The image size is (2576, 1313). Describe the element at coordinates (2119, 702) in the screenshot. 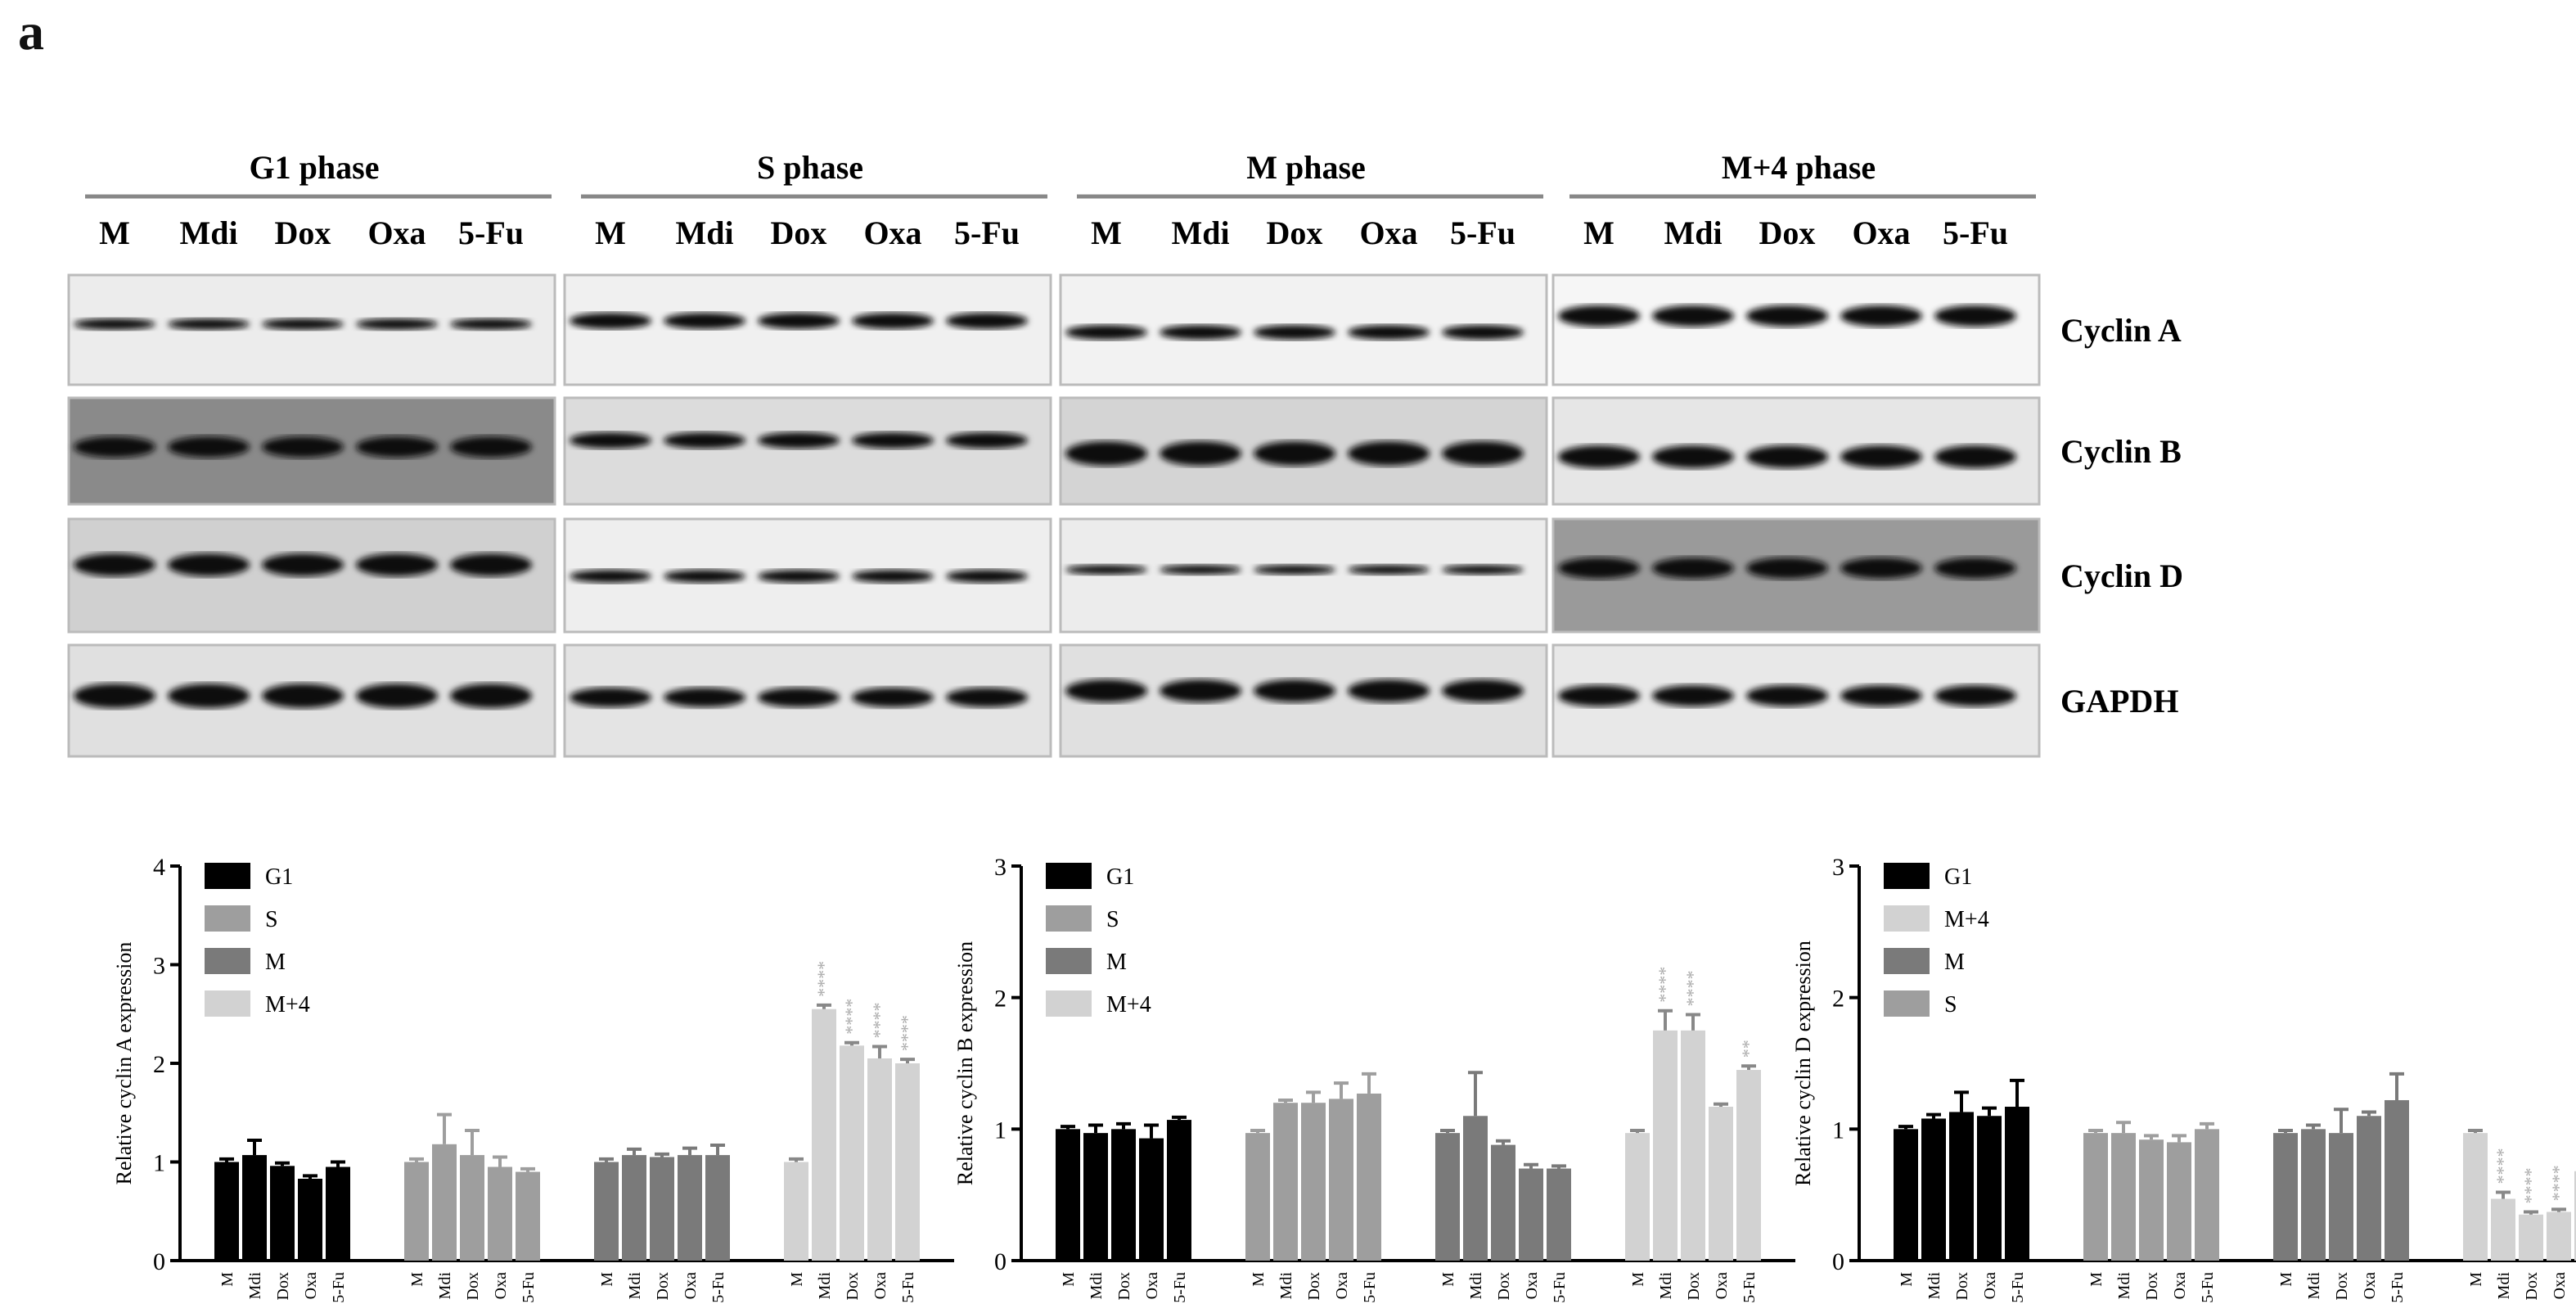

I see `blot-protein-label: GAPDH` at that location.